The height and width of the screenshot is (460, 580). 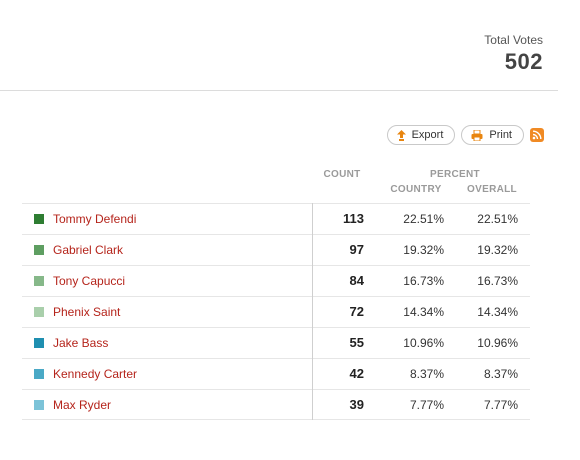 What do you see at coordinates (523, 61) in the screenshot?
I see `total-votes-value: 502` at bounding box center [523, 61].